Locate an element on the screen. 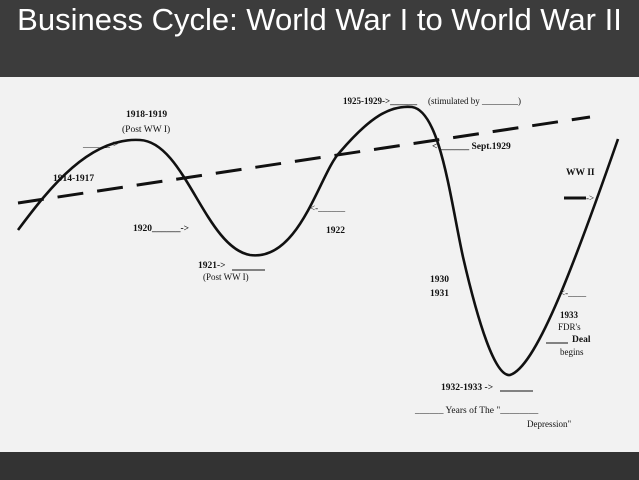  label-1931: 1931 is located at coordinates (439, 294).